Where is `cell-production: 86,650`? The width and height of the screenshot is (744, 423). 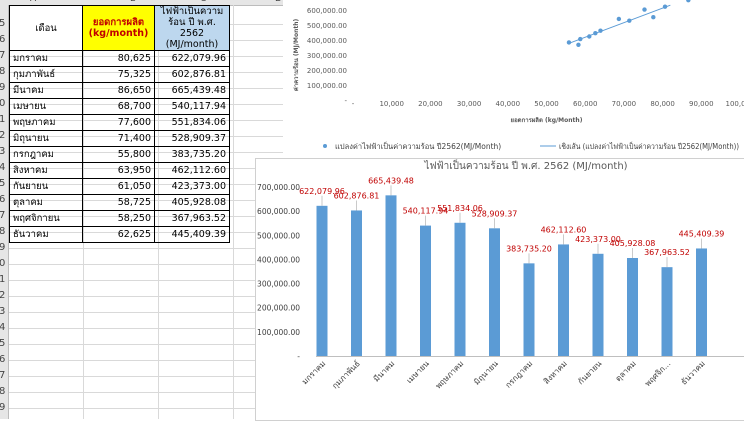 cell-production: 86,650 is located at coordinates (119, 91).